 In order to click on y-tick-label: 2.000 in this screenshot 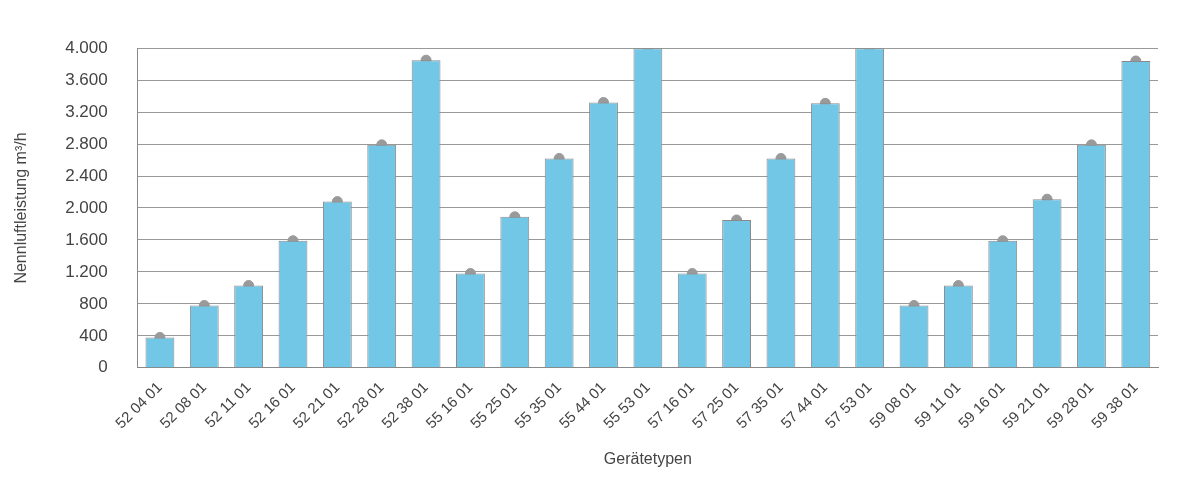, I will do `click(86, 207)`.